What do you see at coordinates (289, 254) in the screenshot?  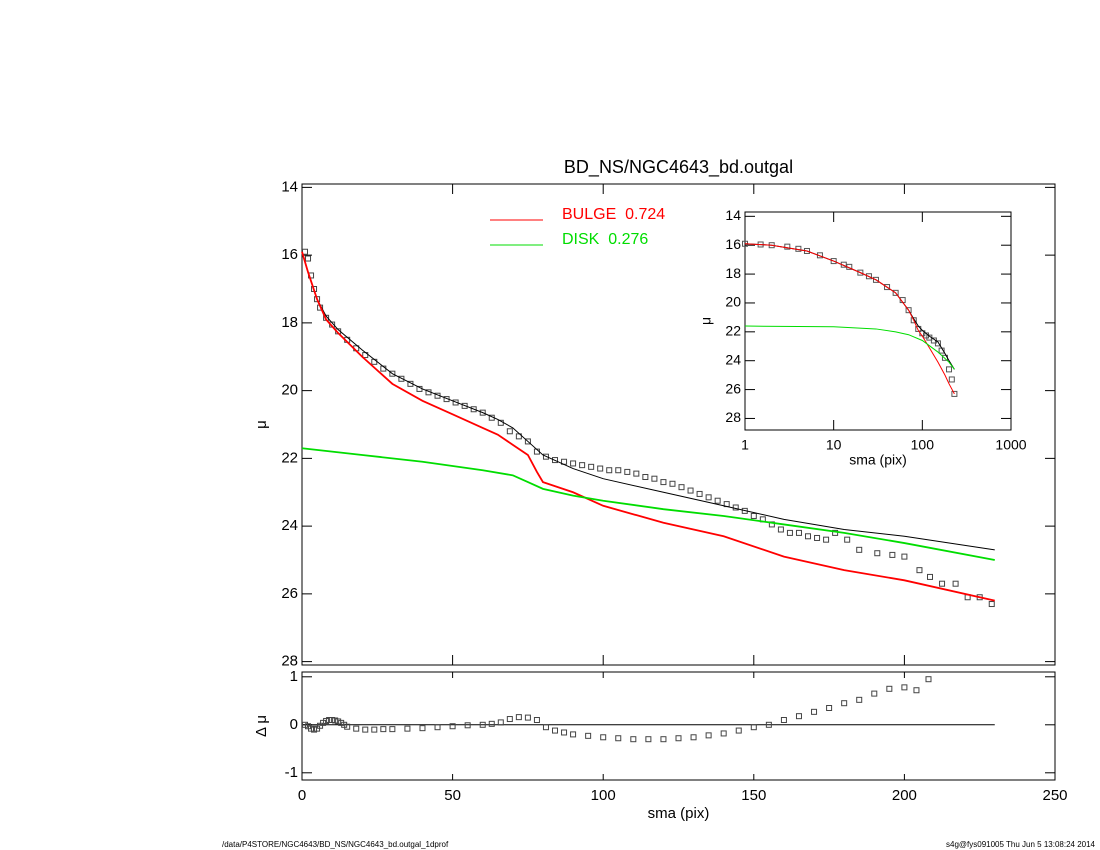 I see `y-tick-label: 16` at bounding box center [289, 254].